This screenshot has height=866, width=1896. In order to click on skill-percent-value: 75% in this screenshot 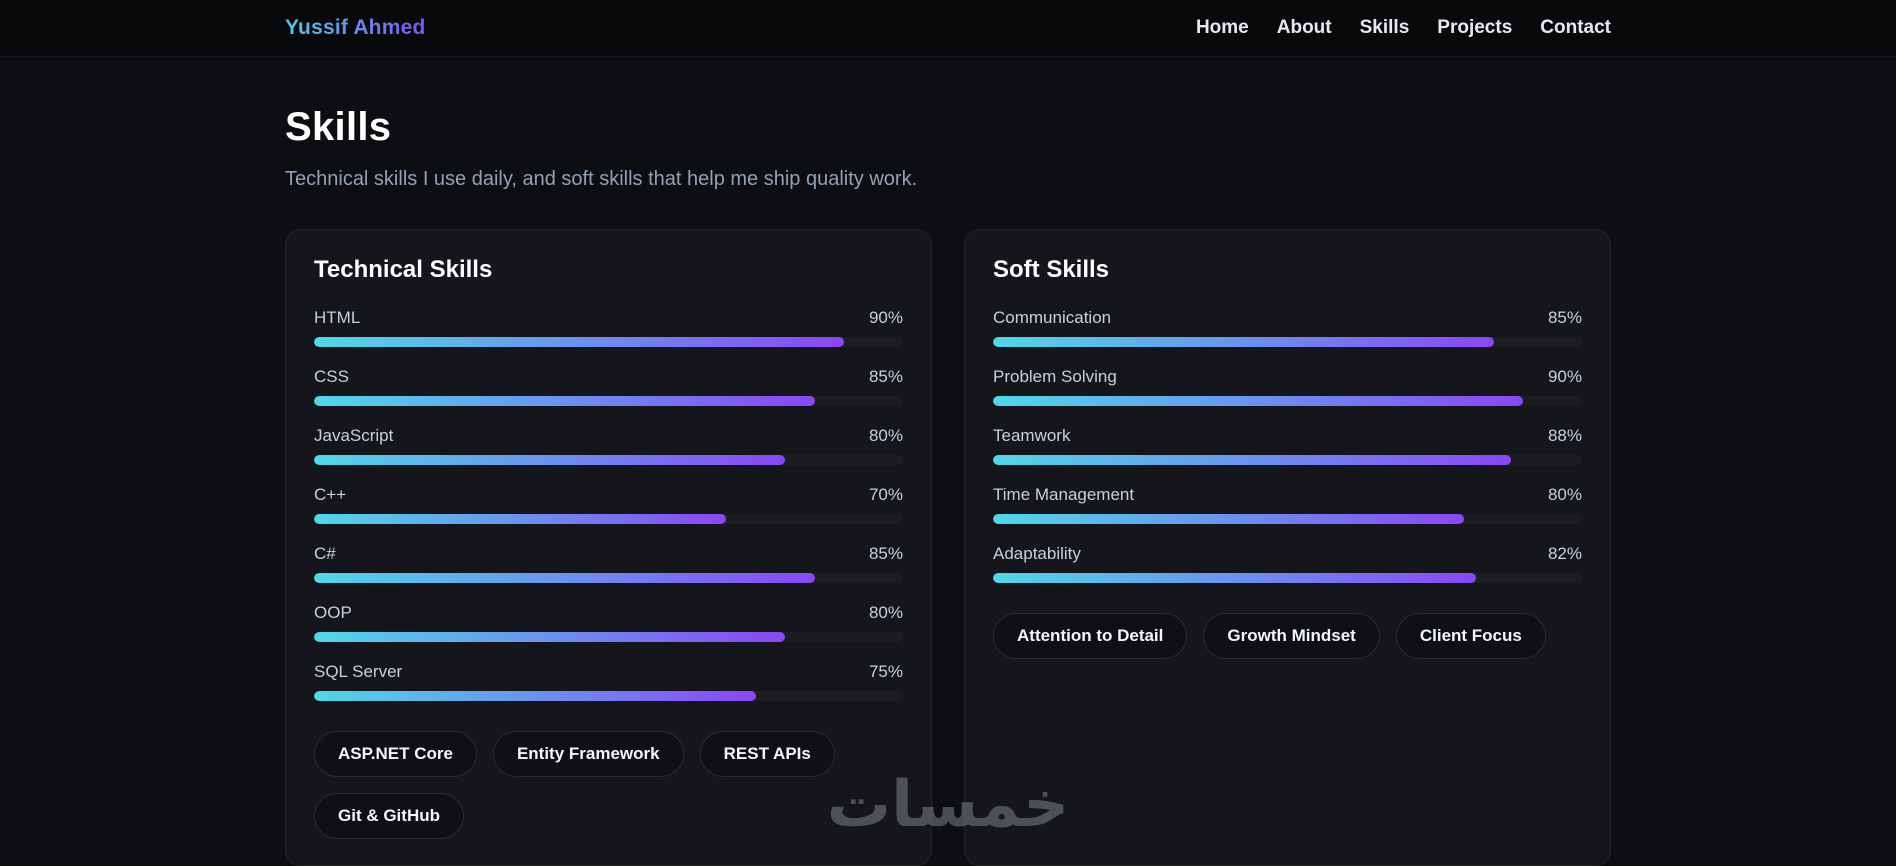, I will do `click(885, 671)`.